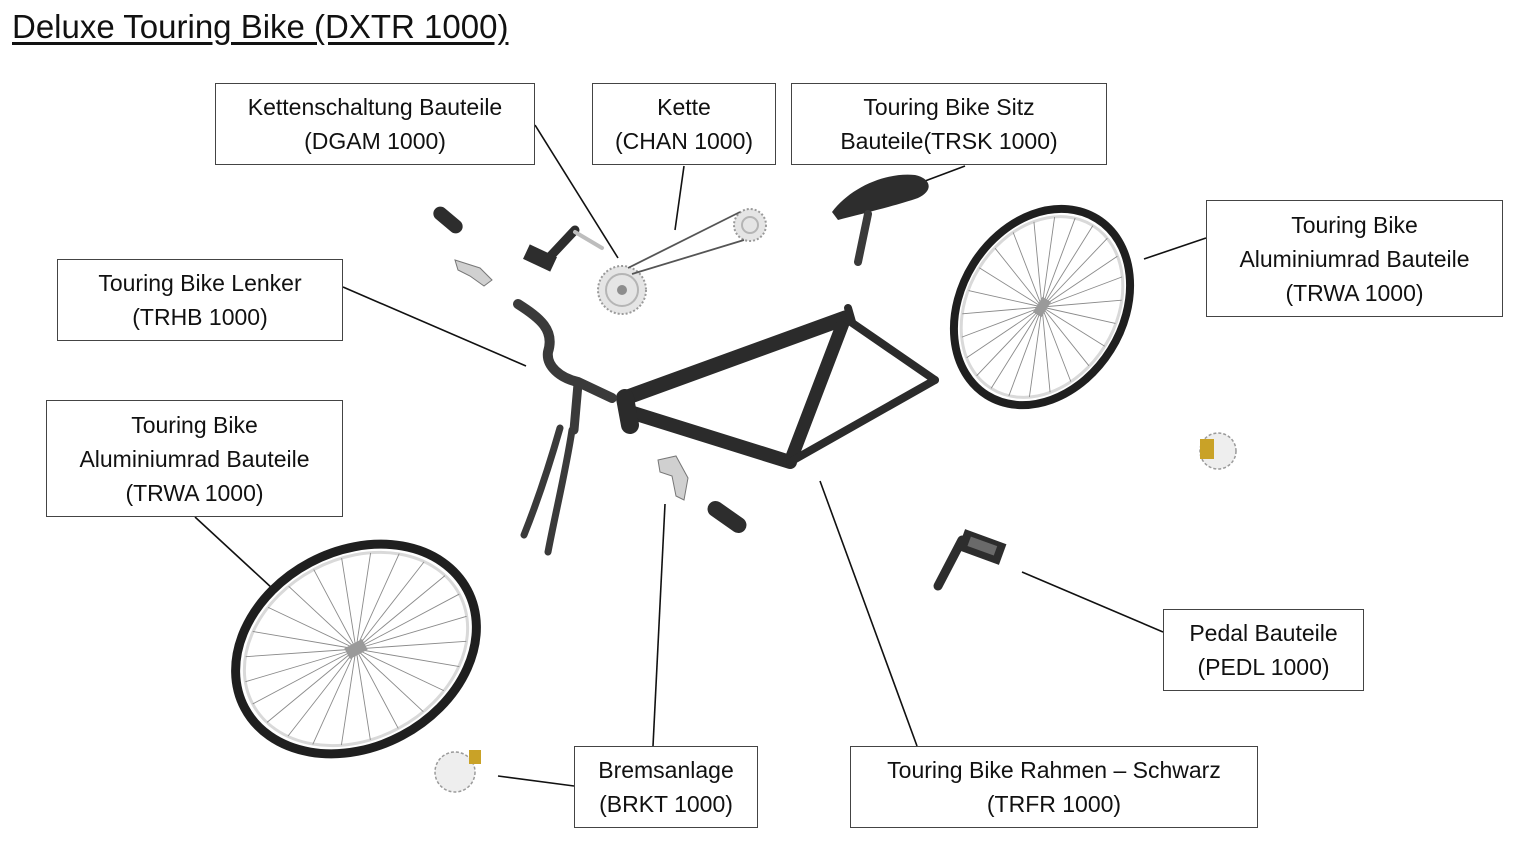 The width and height of the screenshot is (1516, 846). I want to click on label-frame-line1: Touring Bike Rahmen – Schwarz, so click(1054, 770).